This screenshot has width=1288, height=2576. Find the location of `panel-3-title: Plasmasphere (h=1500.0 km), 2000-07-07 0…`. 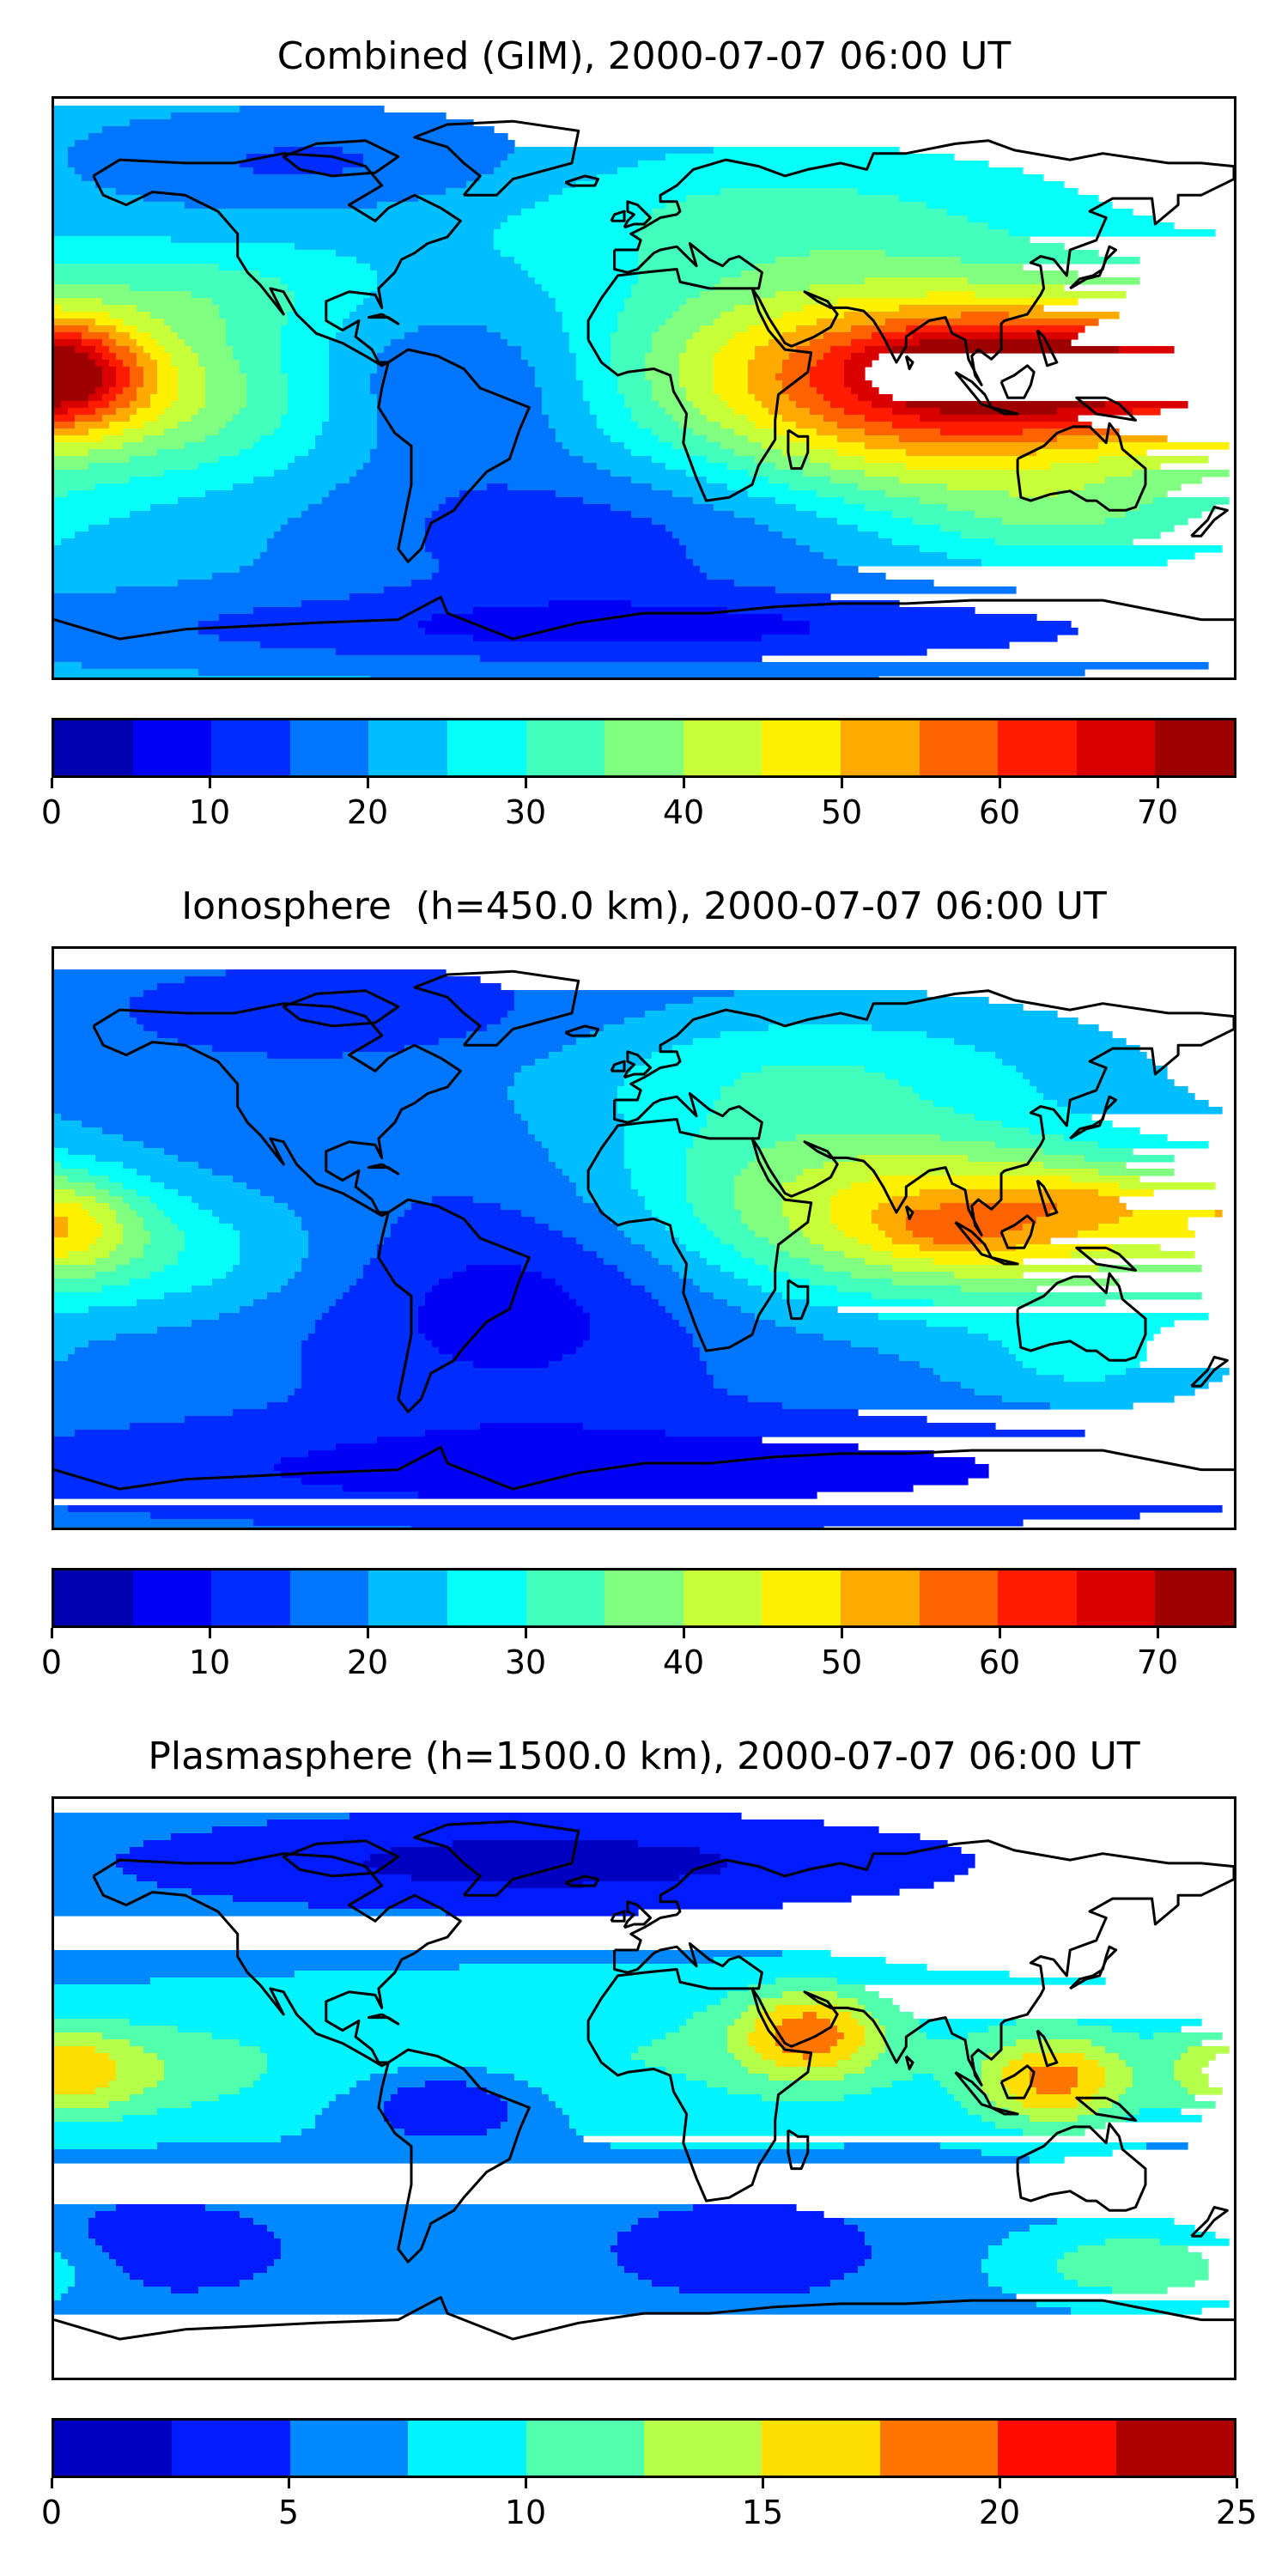

panel-3-title: Plasmasphere (h=1500.0 km), 2000-07-07 0… is located at coordinates (644, 1756).